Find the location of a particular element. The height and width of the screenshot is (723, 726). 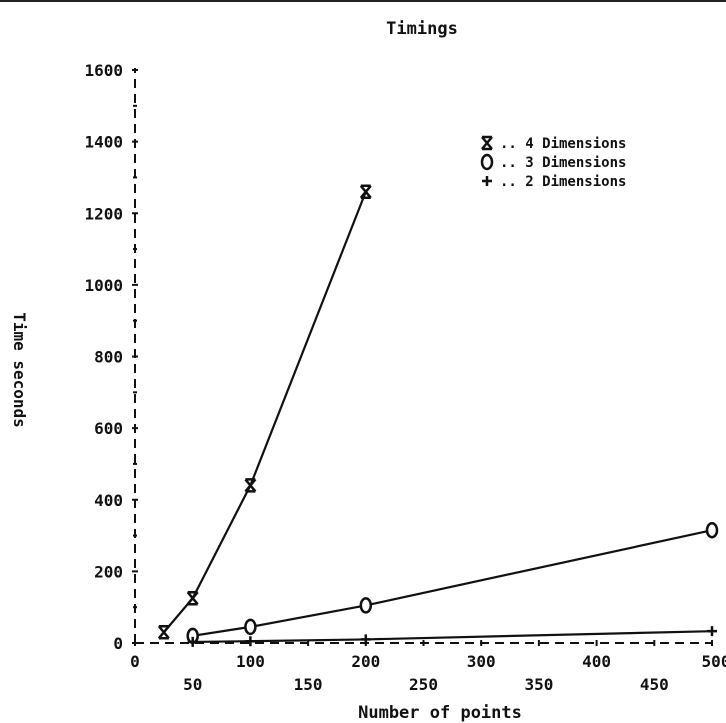

y-tick-label: 0 is located at coordinates (118, 643).